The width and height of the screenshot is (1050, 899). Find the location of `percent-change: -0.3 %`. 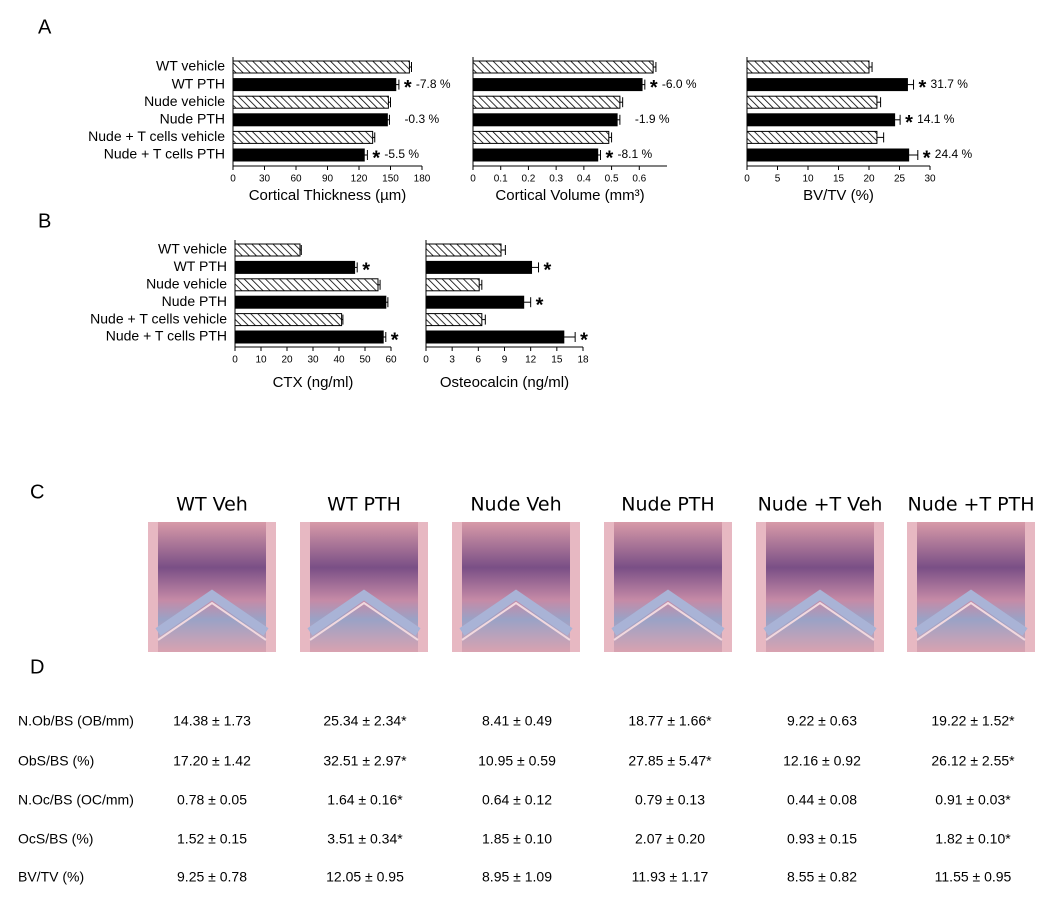

percent-change: -0.3 % is located at coordinates (421, 119).